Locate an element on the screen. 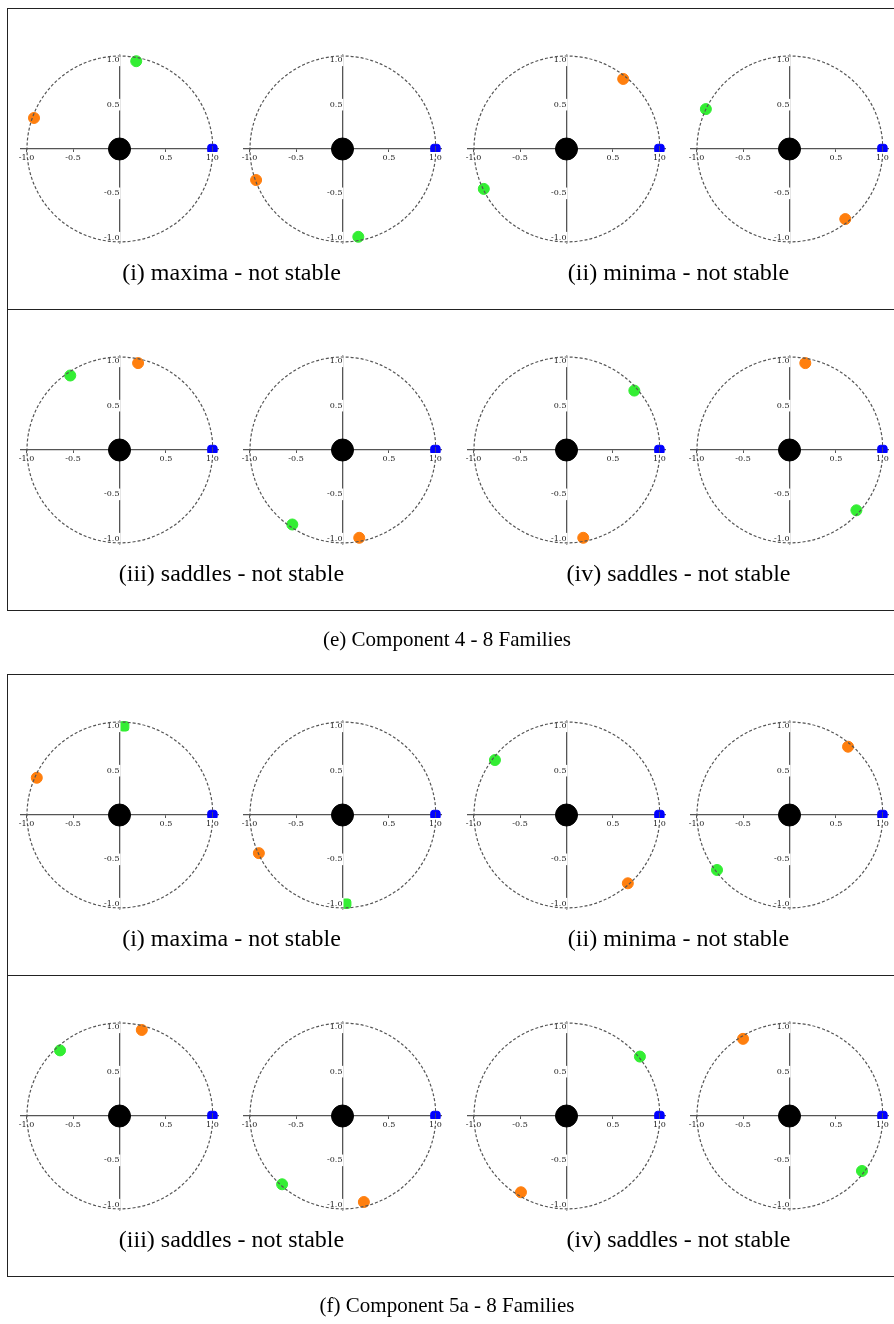  text: (i) maxima - not stable is located at coordinates (231, 938).